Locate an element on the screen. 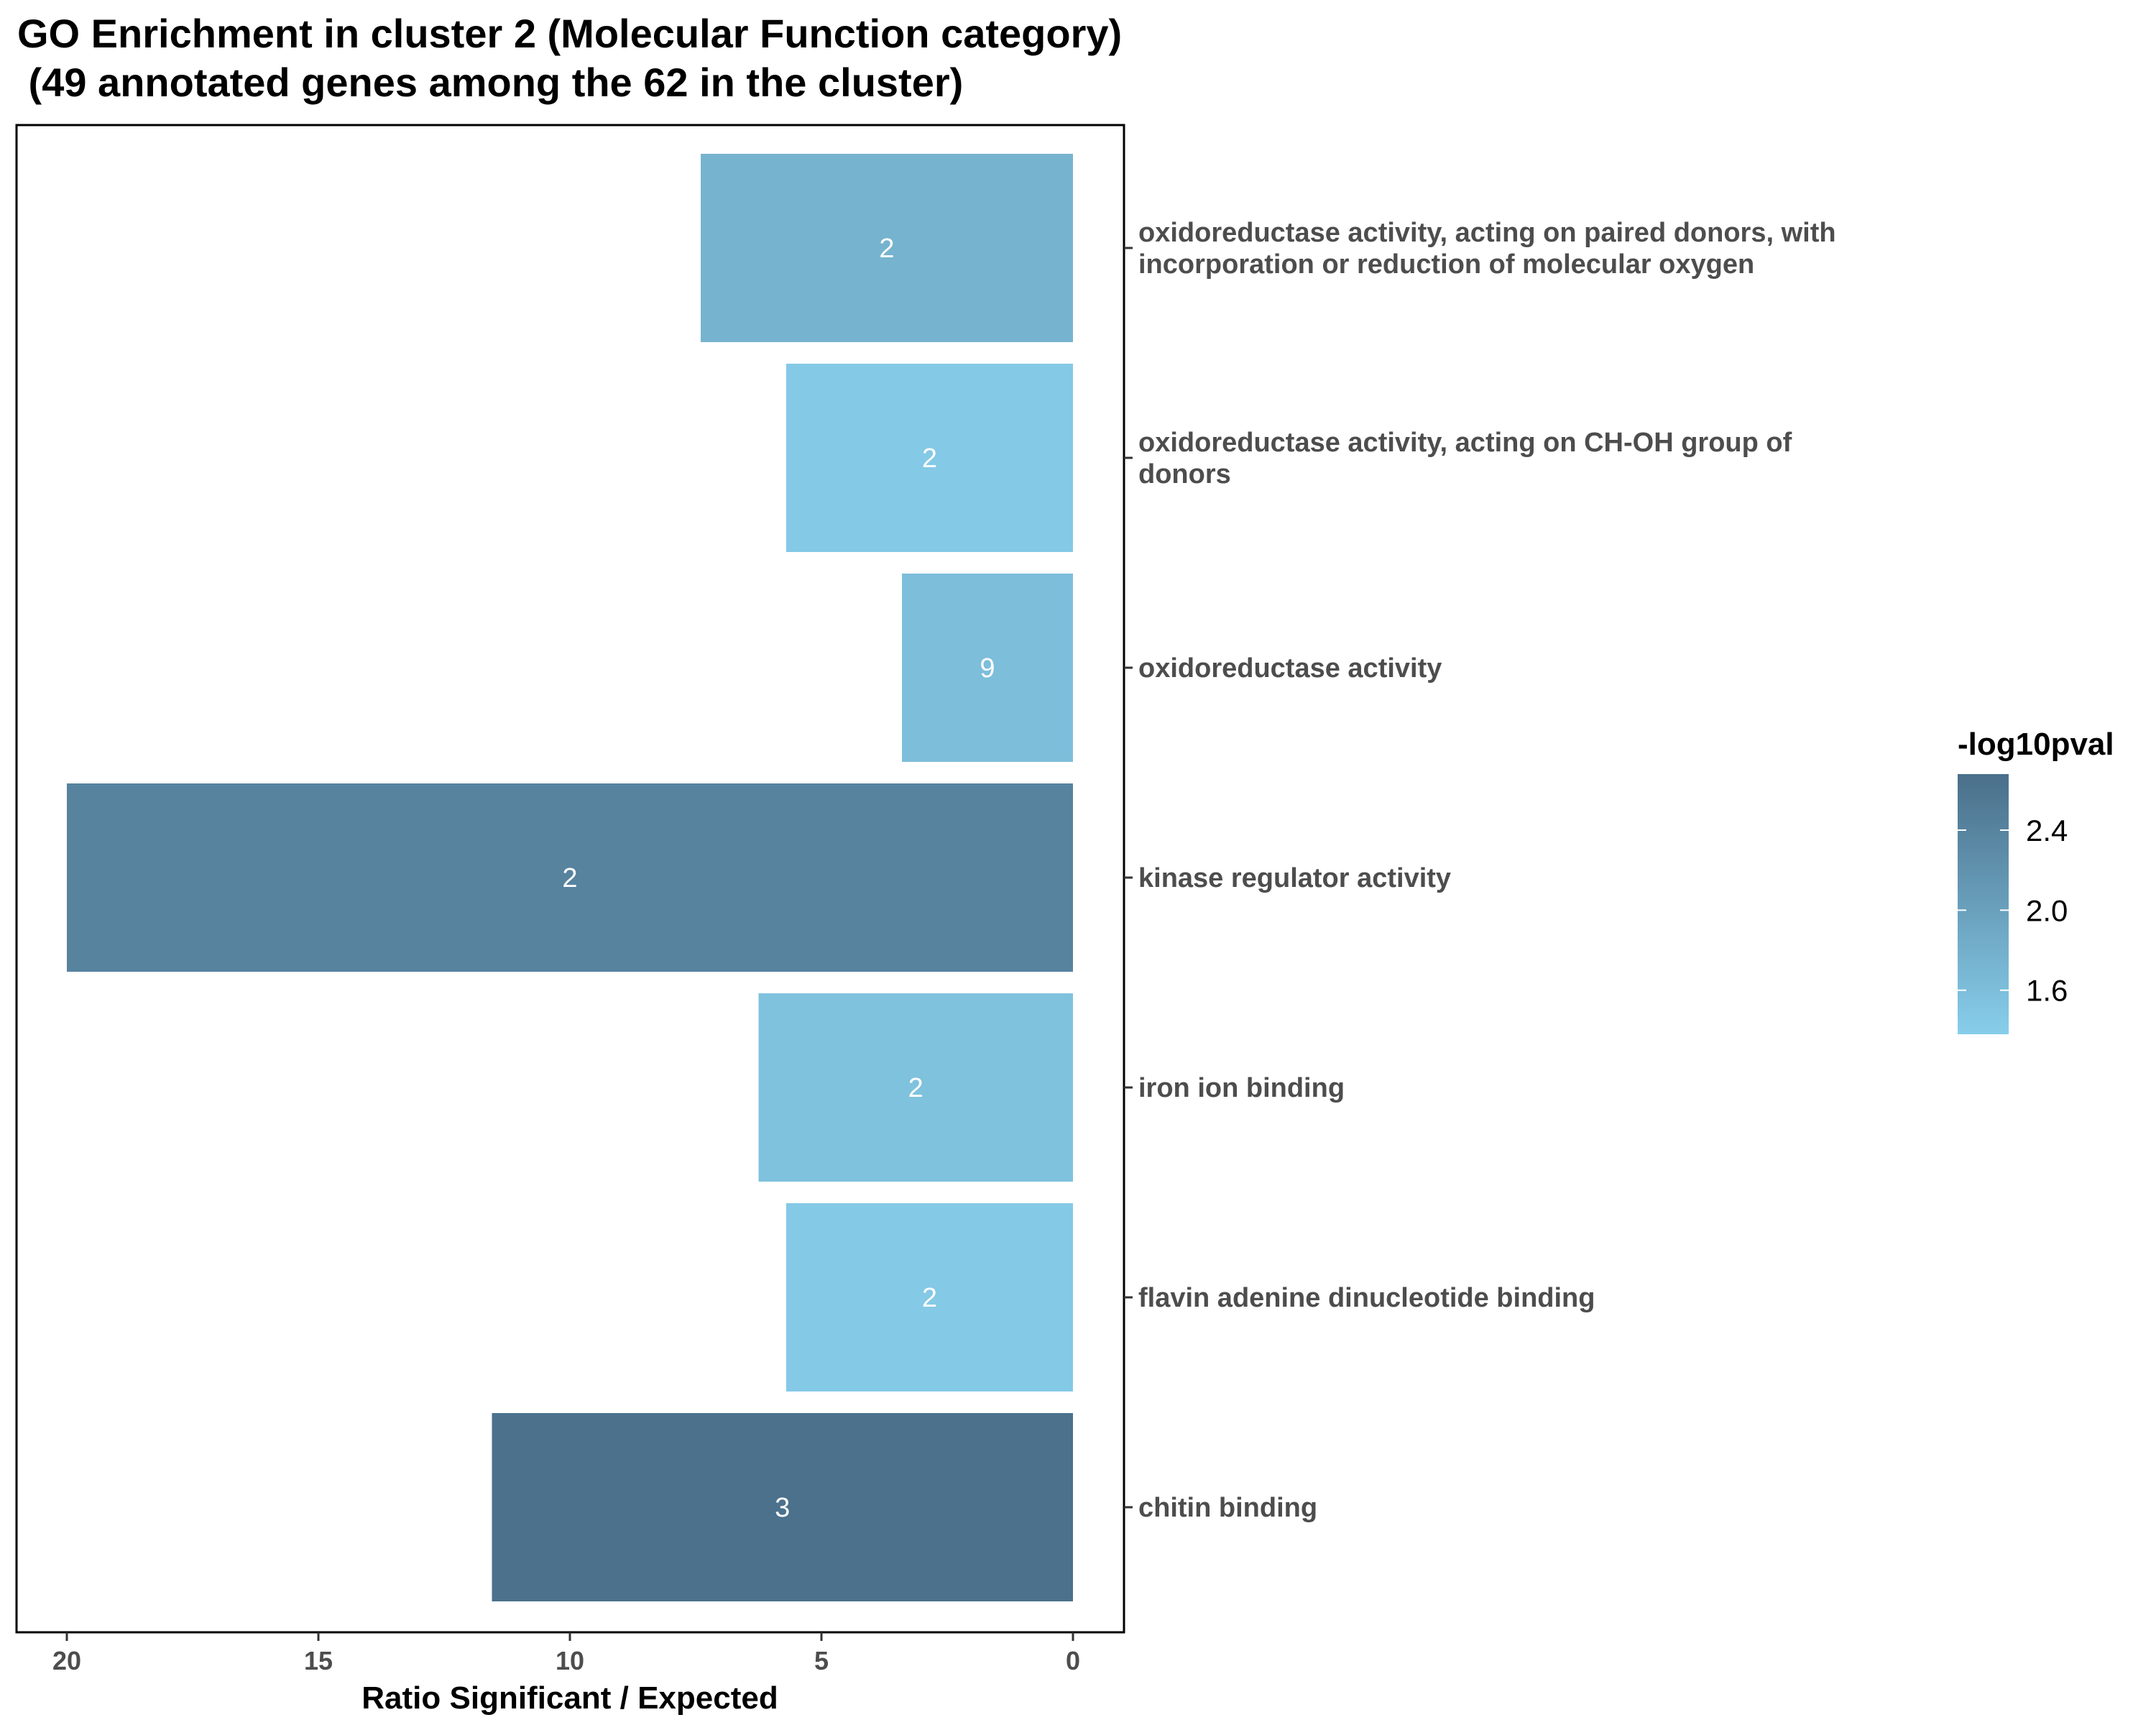  y-tick-label: chitin binding is located at coordinates (1227, 1508).